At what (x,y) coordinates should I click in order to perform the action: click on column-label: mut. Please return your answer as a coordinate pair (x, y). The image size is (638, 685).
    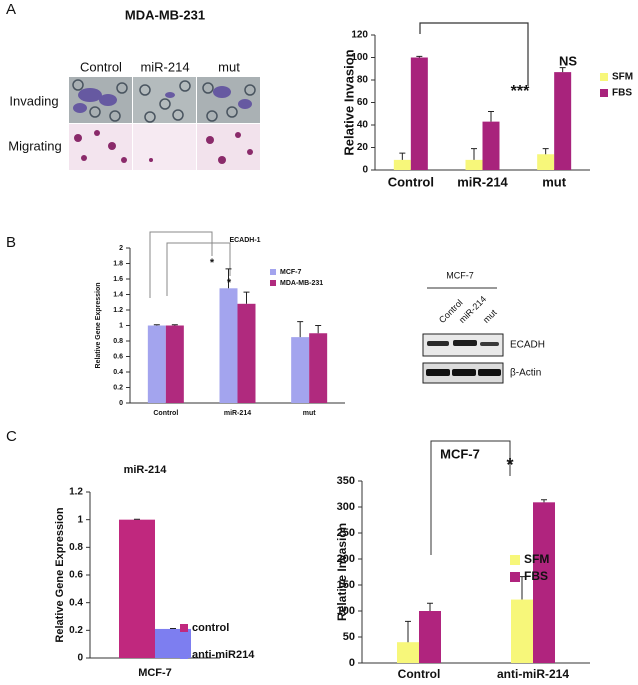
    Looking at the image, I should click on (229, 66).